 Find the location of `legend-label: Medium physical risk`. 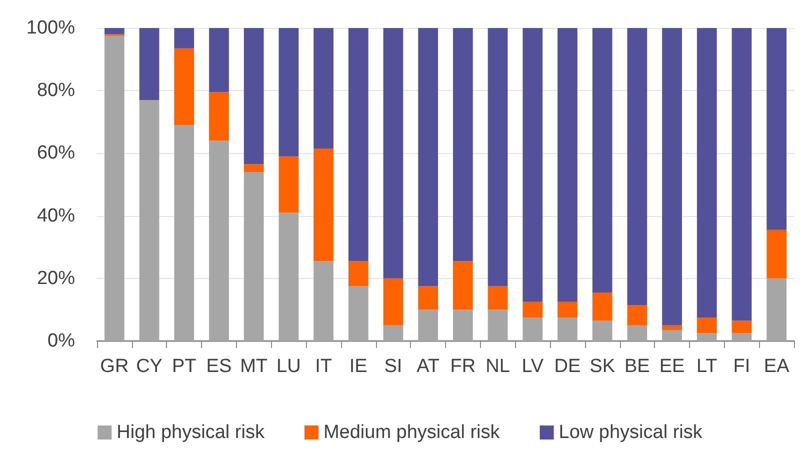

legend-label: Medium physical risk is located at coordinates (411, 432).